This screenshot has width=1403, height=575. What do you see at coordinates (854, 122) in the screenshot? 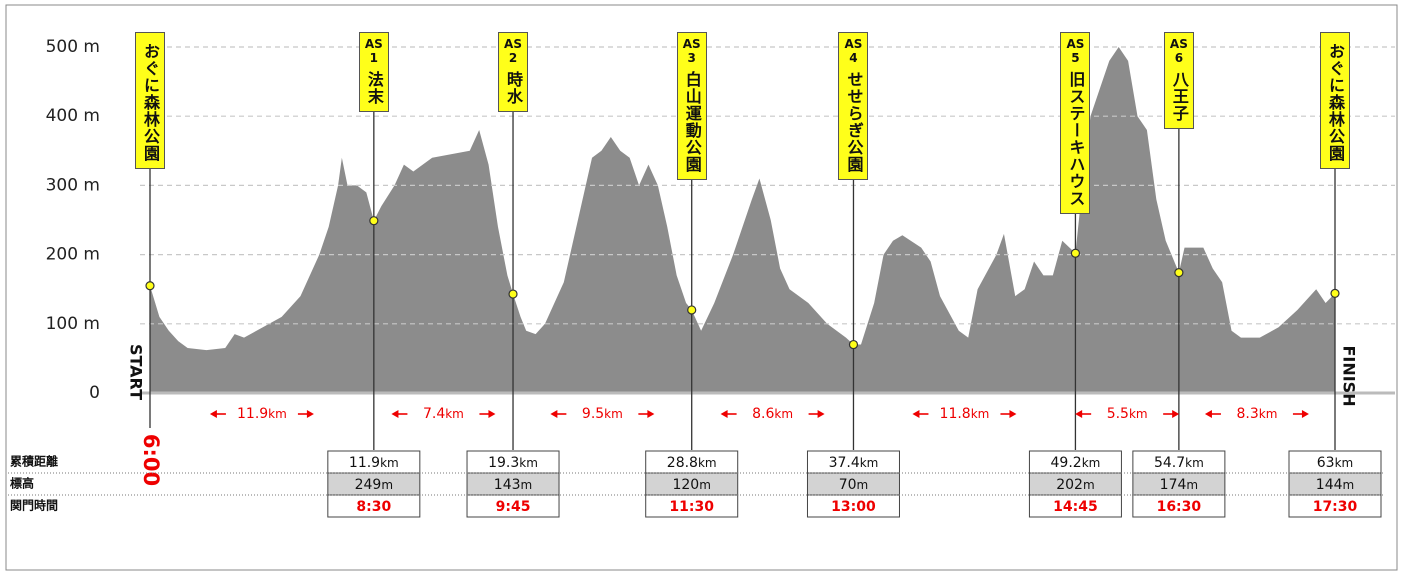
I see `station-name: せせらぎ公園` at bounding box center [854, 122].